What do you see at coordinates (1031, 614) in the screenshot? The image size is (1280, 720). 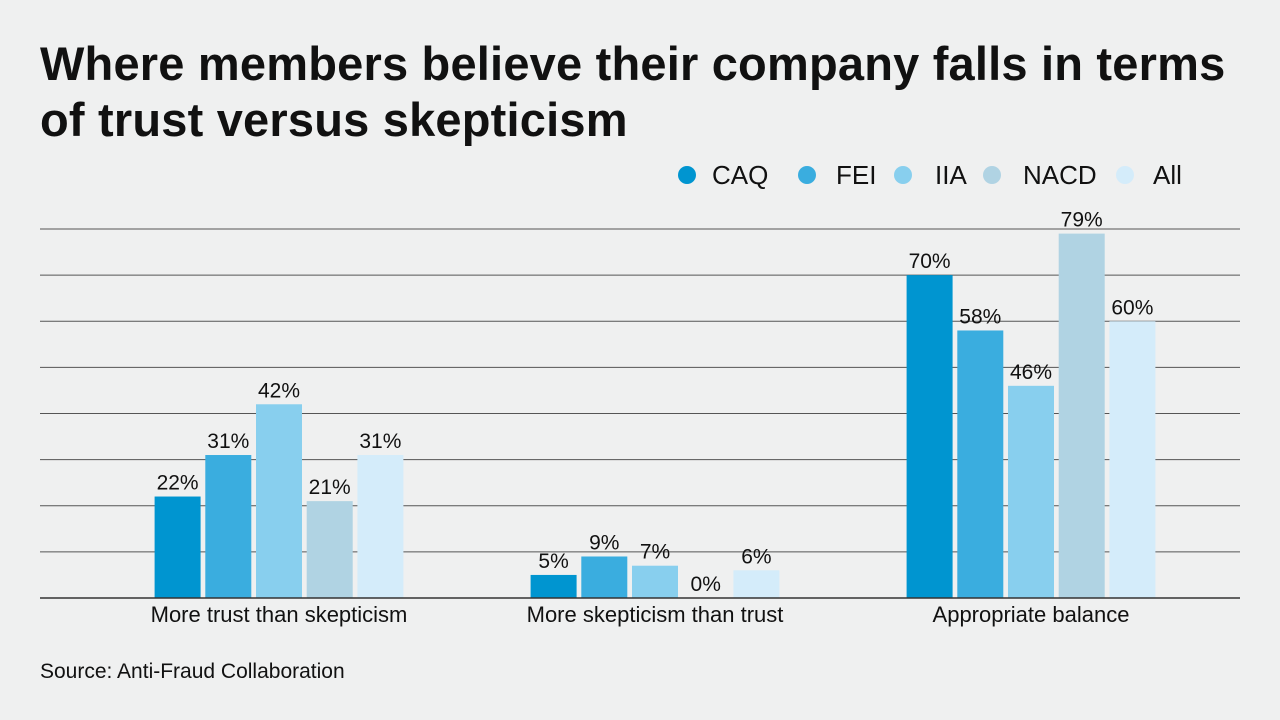 I see `x-tick-label: Appropriate balance` at bounding box center [1031, 614].